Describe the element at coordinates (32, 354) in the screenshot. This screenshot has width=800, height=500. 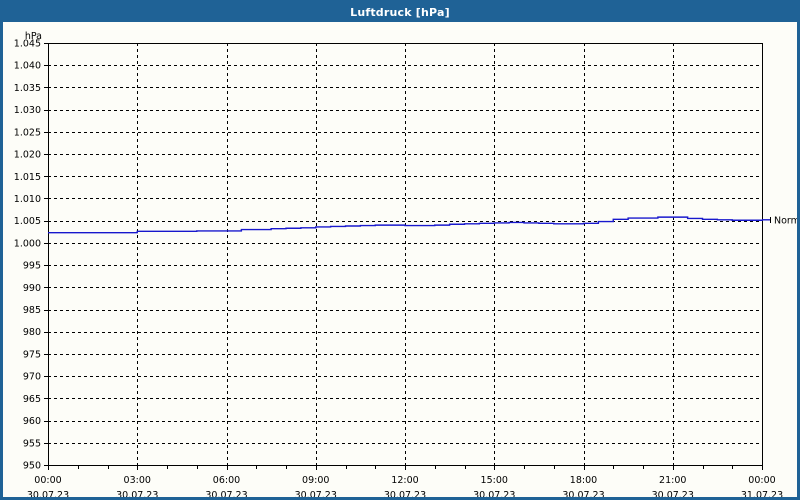
I see `y-tick-label: 975` at that location.